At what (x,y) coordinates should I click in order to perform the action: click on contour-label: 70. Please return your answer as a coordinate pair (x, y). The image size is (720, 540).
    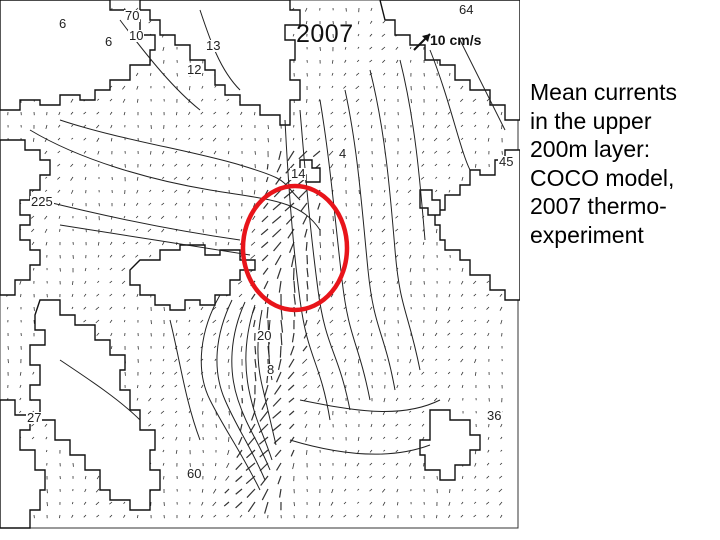
    Looking at the image, I should click on (132, 15).